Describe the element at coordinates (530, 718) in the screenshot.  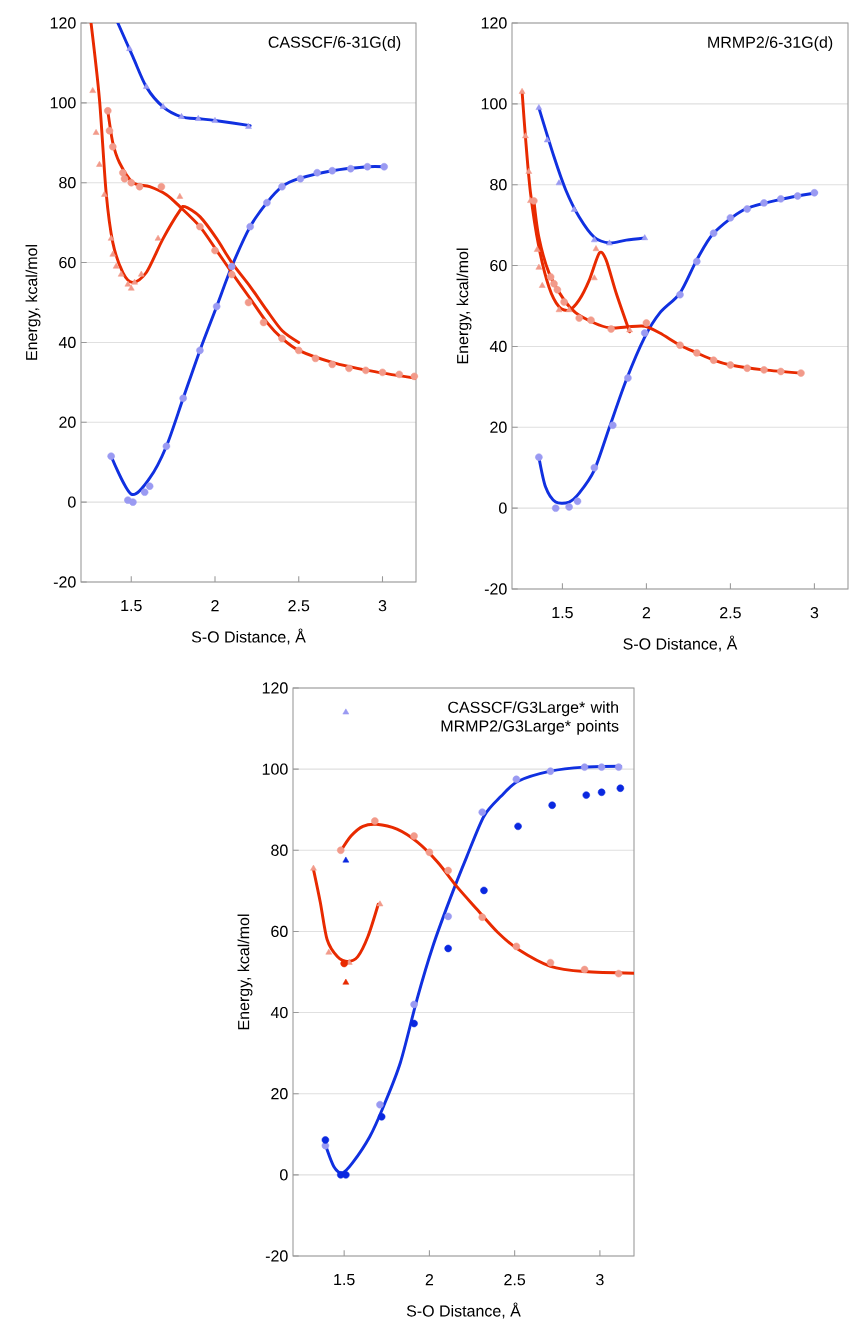
I see `text: CASSCF/G3Large* with MRMP2/G3Large* points` at that location.